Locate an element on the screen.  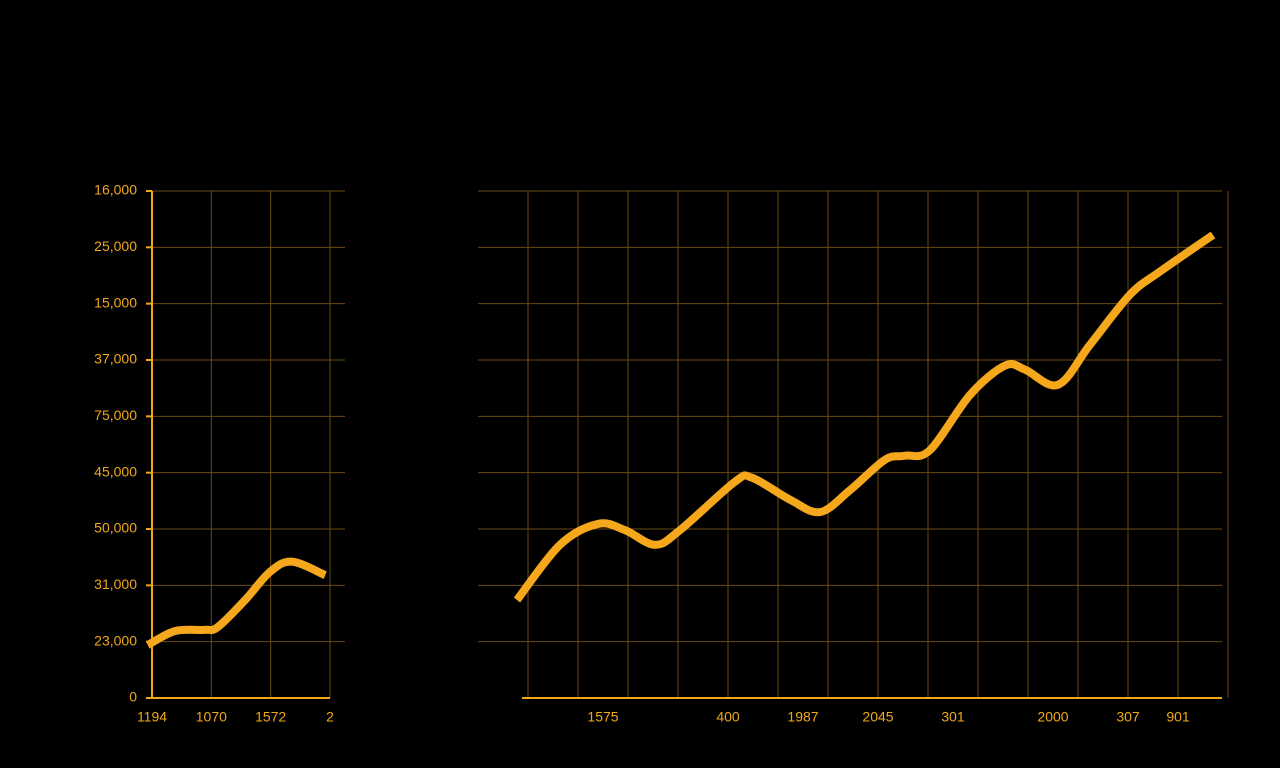
x-tick-label: 1987 is located at coordinates (802, 717).